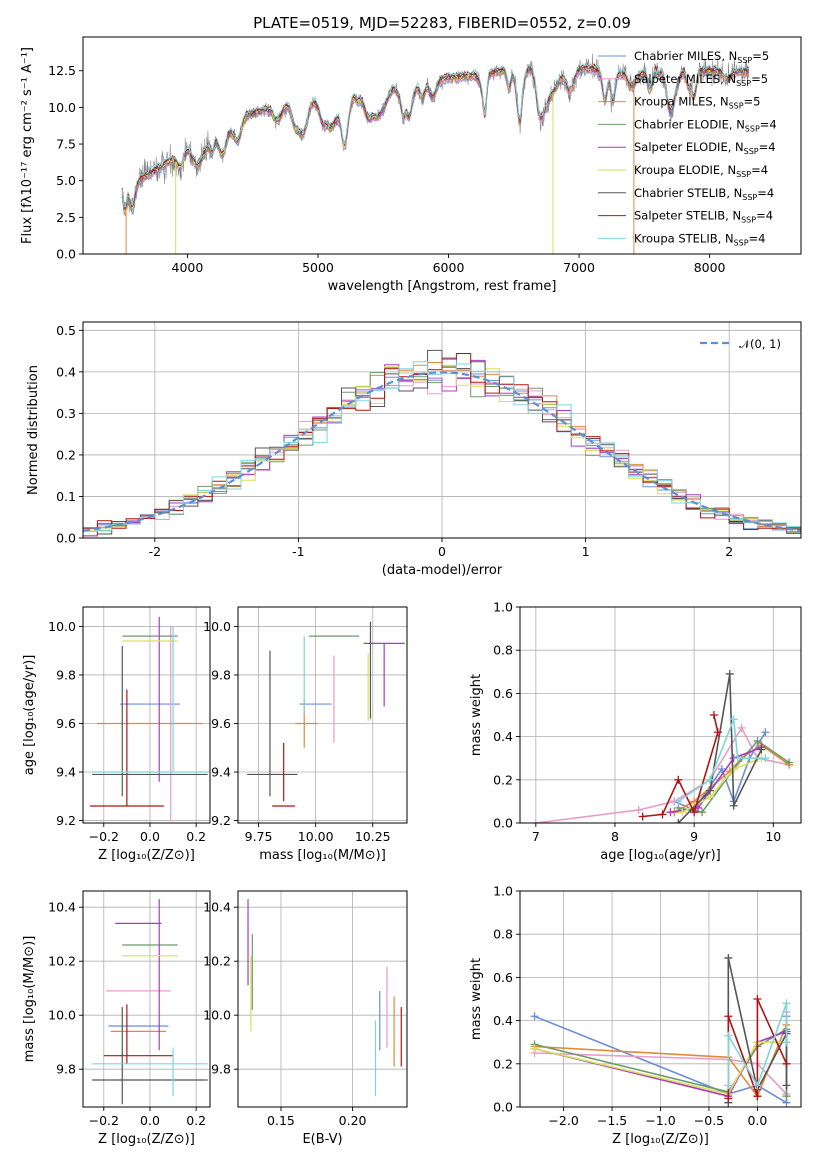 The image size is (819, 1174). I want to click on x-tick-label: 0.0, so click(150, 836).